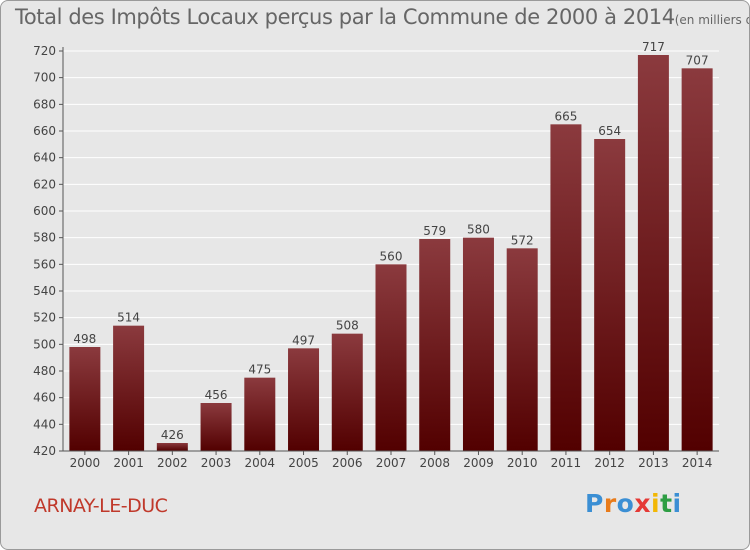 The height and width of the screenshot is (550, 750). I want to click on logo-letter: o, so click(625, 503).